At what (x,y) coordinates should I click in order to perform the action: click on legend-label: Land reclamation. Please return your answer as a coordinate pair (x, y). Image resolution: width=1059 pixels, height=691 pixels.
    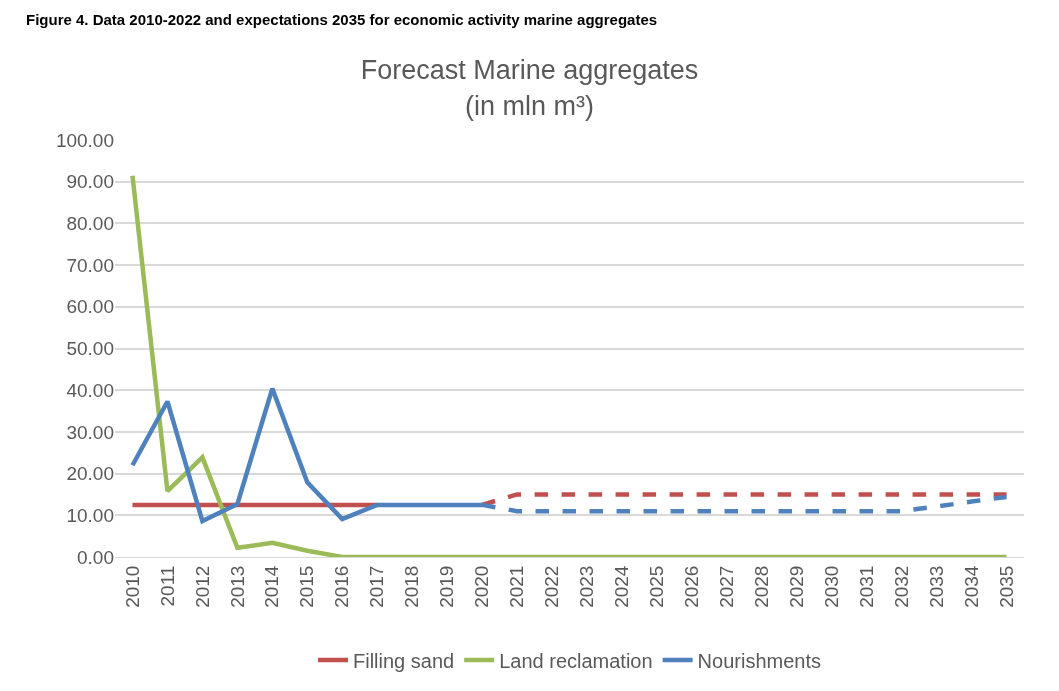
    Looking at the image, I should click on (576, 660).